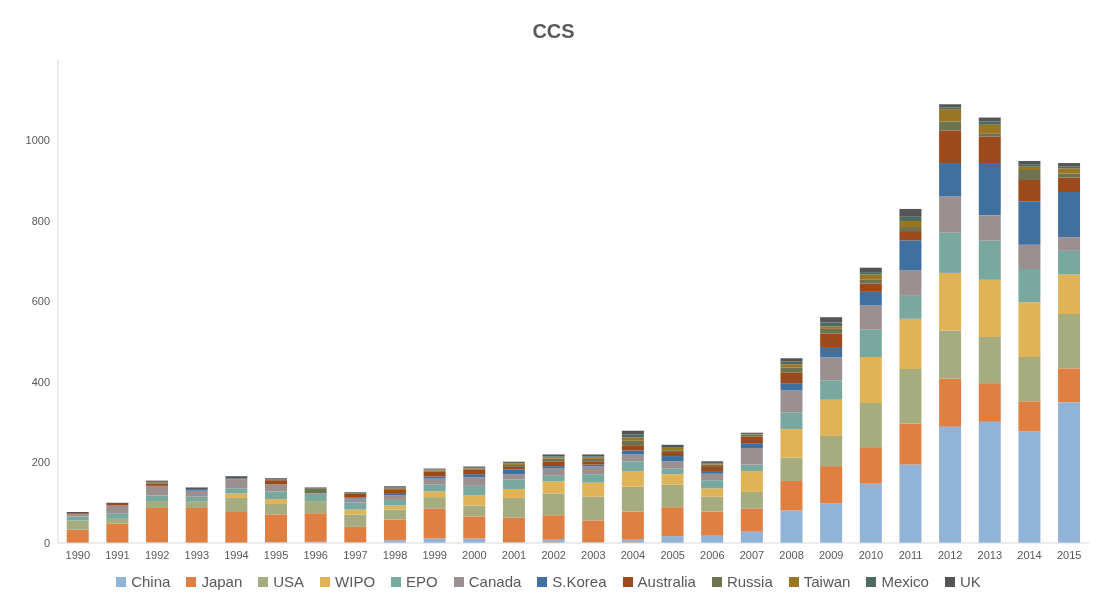  Describe the element at coordinates (157, 554) in the screenshot. I see `x-tick-label: 1992` at that location.